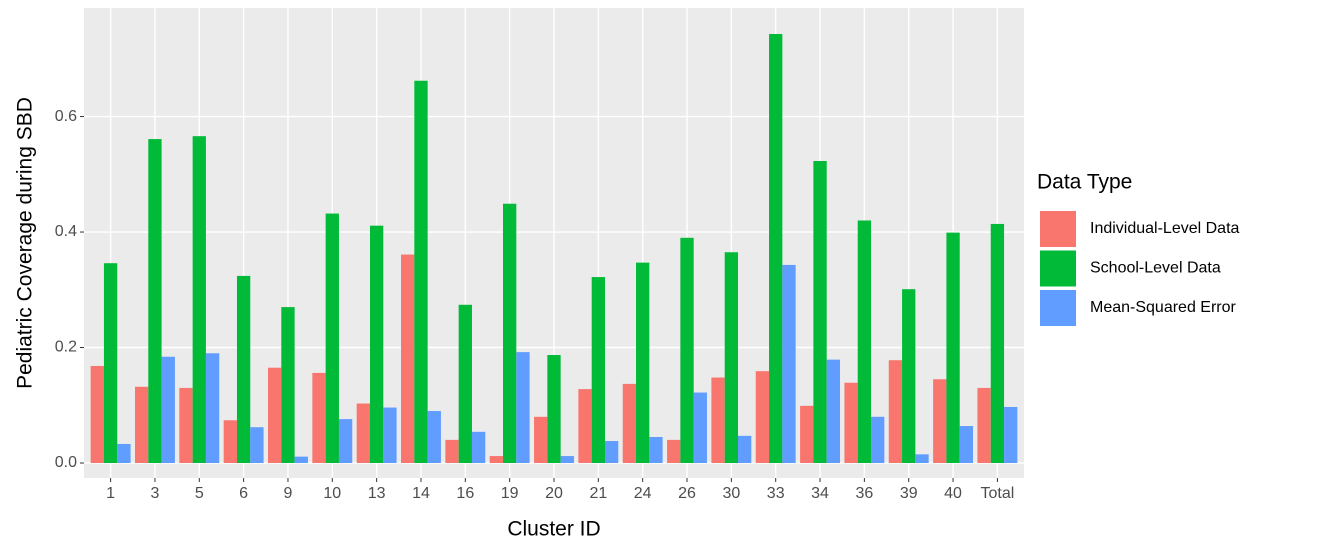 The height and width of the screenshot is (544, 1326). Describe the element at coordinates (1165, 228) in the screenshot. I see `legend-label: Individual-Level Data` at that location.